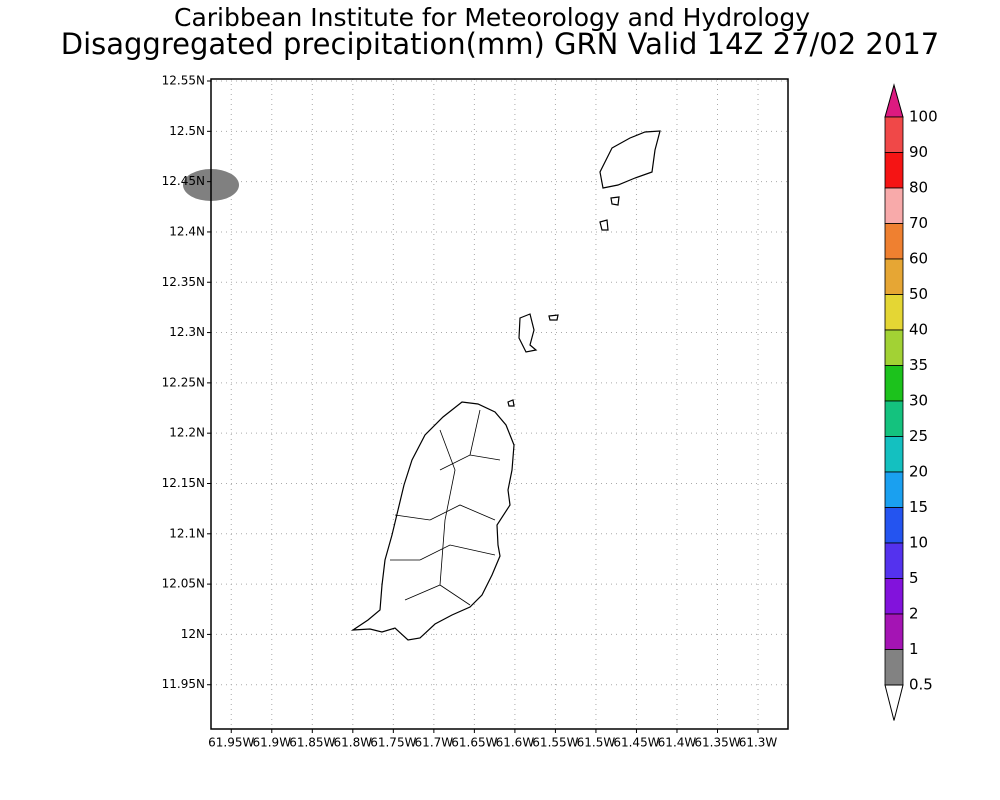 This screenshot has height=800, width=1000. Describe the element at coordinates (183, 584) in the screenshot. I see `y-tick-label: 12.05N` at that location.